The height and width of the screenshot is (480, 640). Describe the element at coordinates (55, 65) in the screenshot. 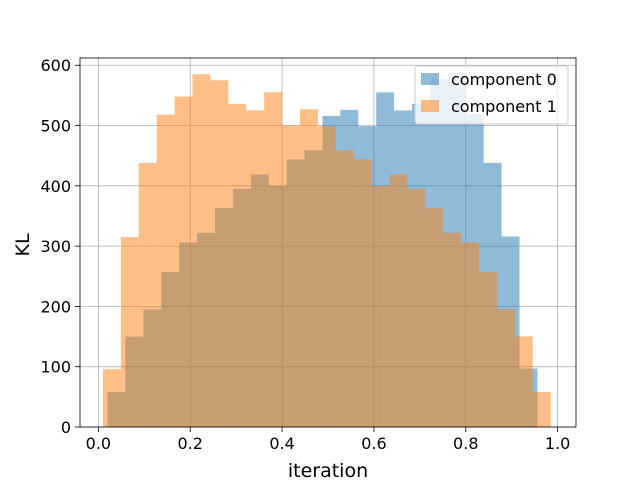

I see `y-tick-label: 600` at that location.